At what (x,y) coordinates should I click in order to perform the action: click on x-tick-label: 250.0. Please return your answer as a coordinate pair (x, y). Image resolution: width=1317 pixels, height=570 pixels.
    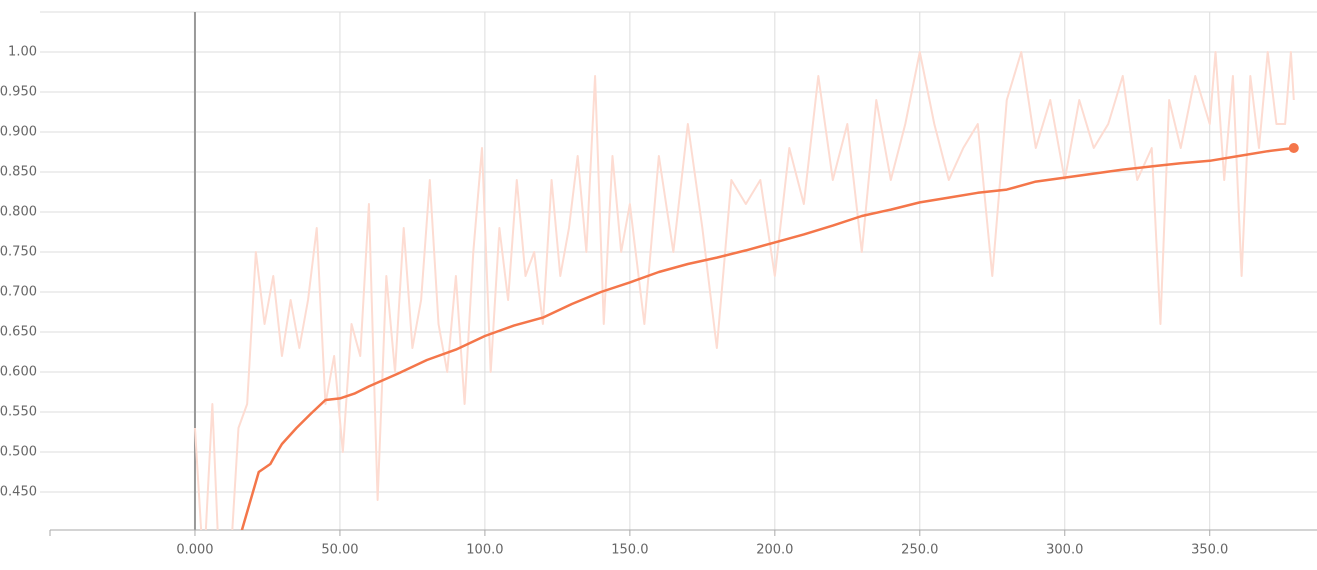
    Looking at the image, I should click on (919, 550).